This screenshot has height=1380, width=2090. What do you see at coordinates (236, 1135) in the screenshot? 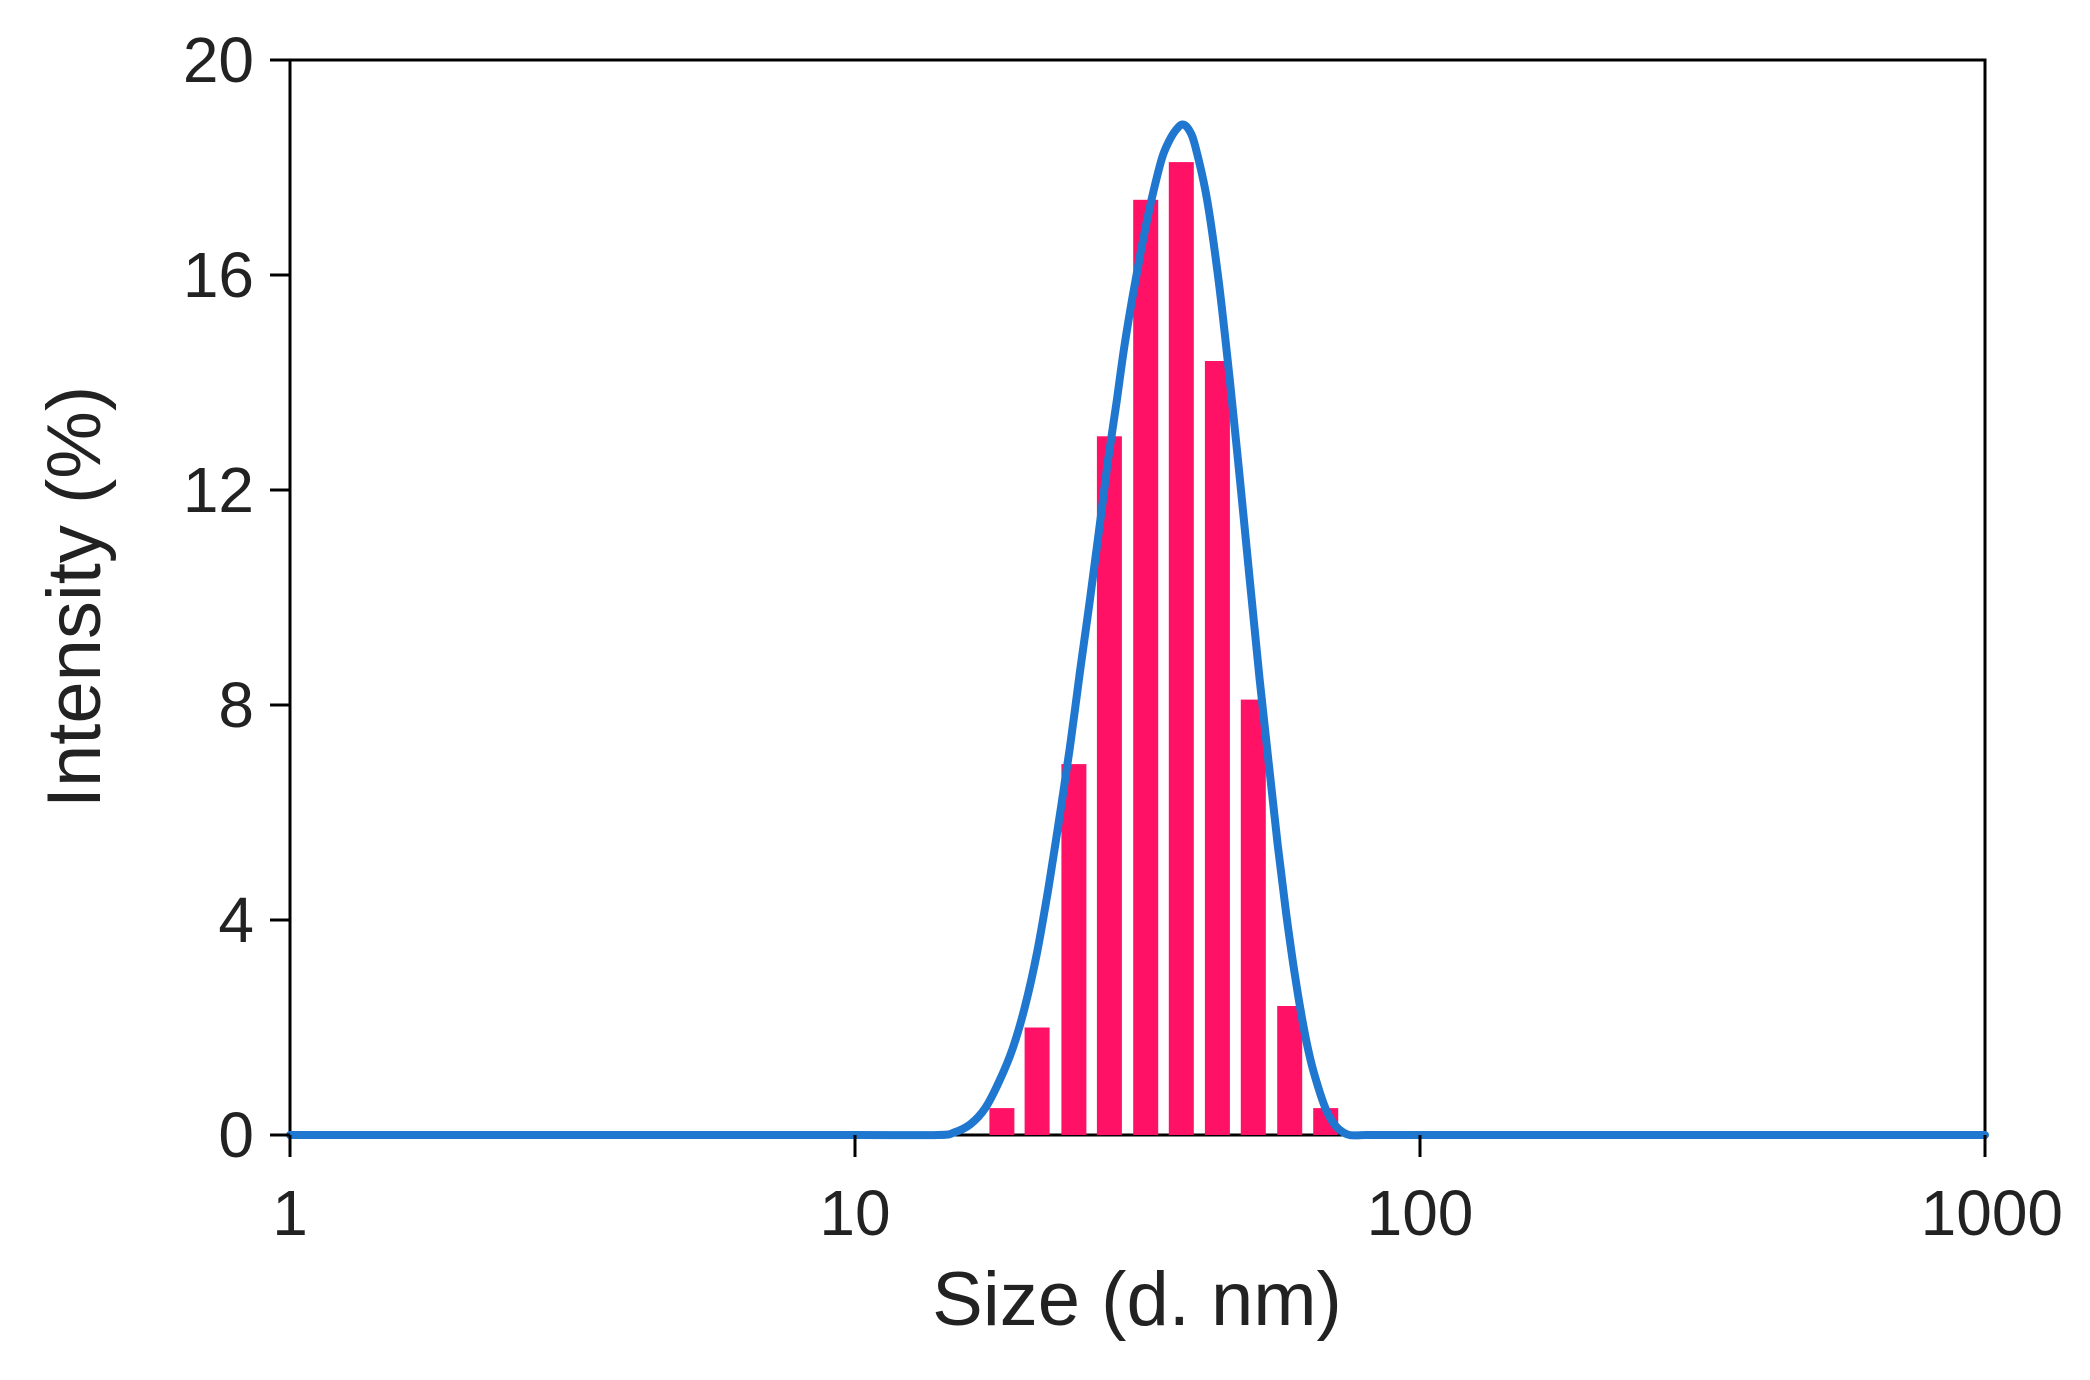
I see `y-tick-label: 0` at bounding box center [236, 1135].